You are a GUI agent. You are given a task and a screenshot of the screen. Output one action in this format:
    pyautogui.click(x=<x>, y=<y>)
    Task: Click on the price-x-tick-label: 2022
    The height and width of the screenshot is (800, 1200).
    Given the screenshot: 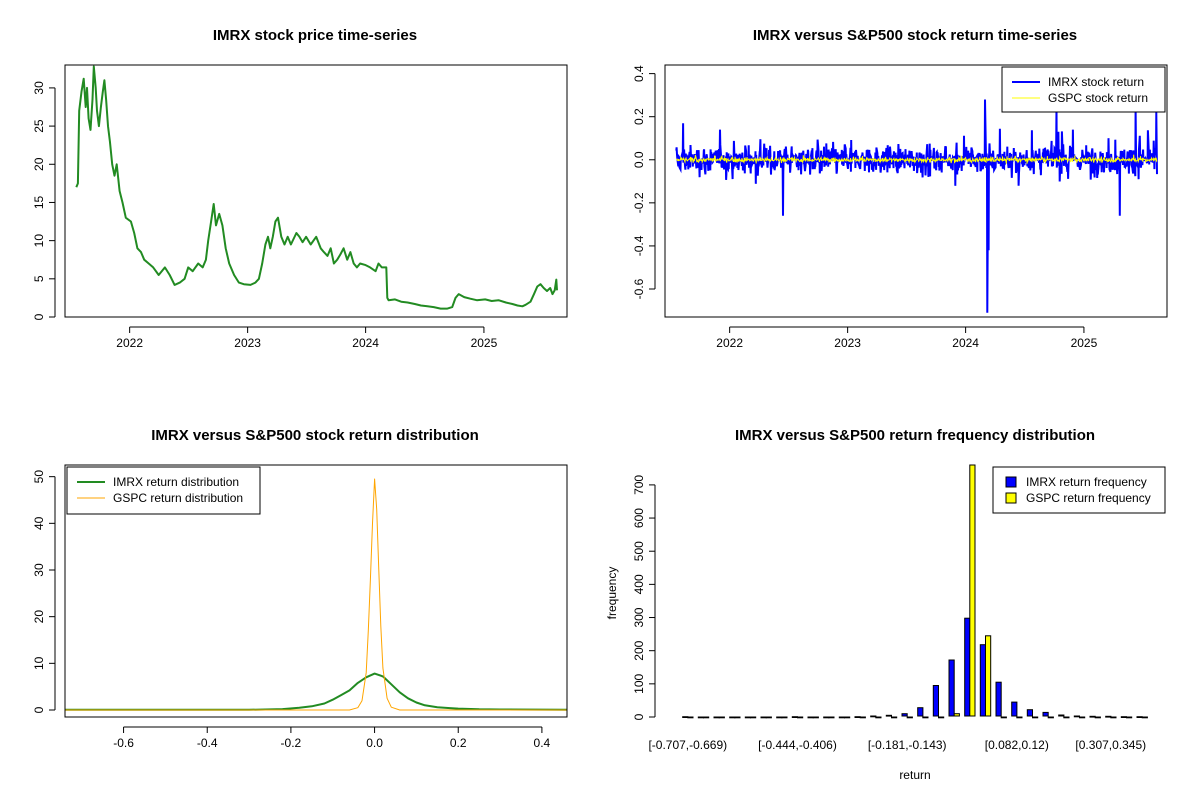 What is the action you would take?
    pyautogui.click(x=129, y=343)
    